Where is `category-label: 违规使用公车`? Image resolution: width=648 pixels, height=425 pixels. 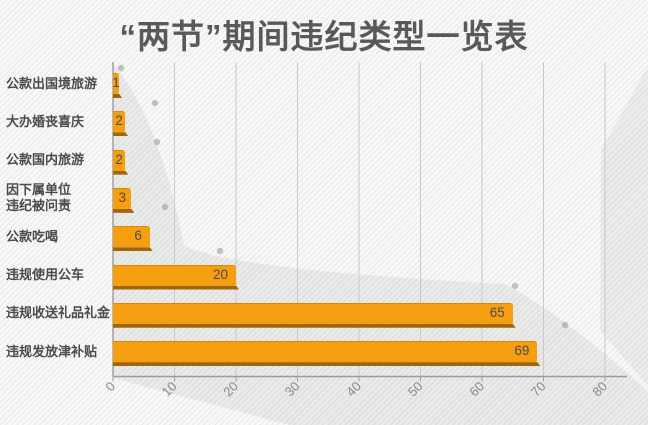 category-label: 违规使用公车 is located at coordinates (45, 274).